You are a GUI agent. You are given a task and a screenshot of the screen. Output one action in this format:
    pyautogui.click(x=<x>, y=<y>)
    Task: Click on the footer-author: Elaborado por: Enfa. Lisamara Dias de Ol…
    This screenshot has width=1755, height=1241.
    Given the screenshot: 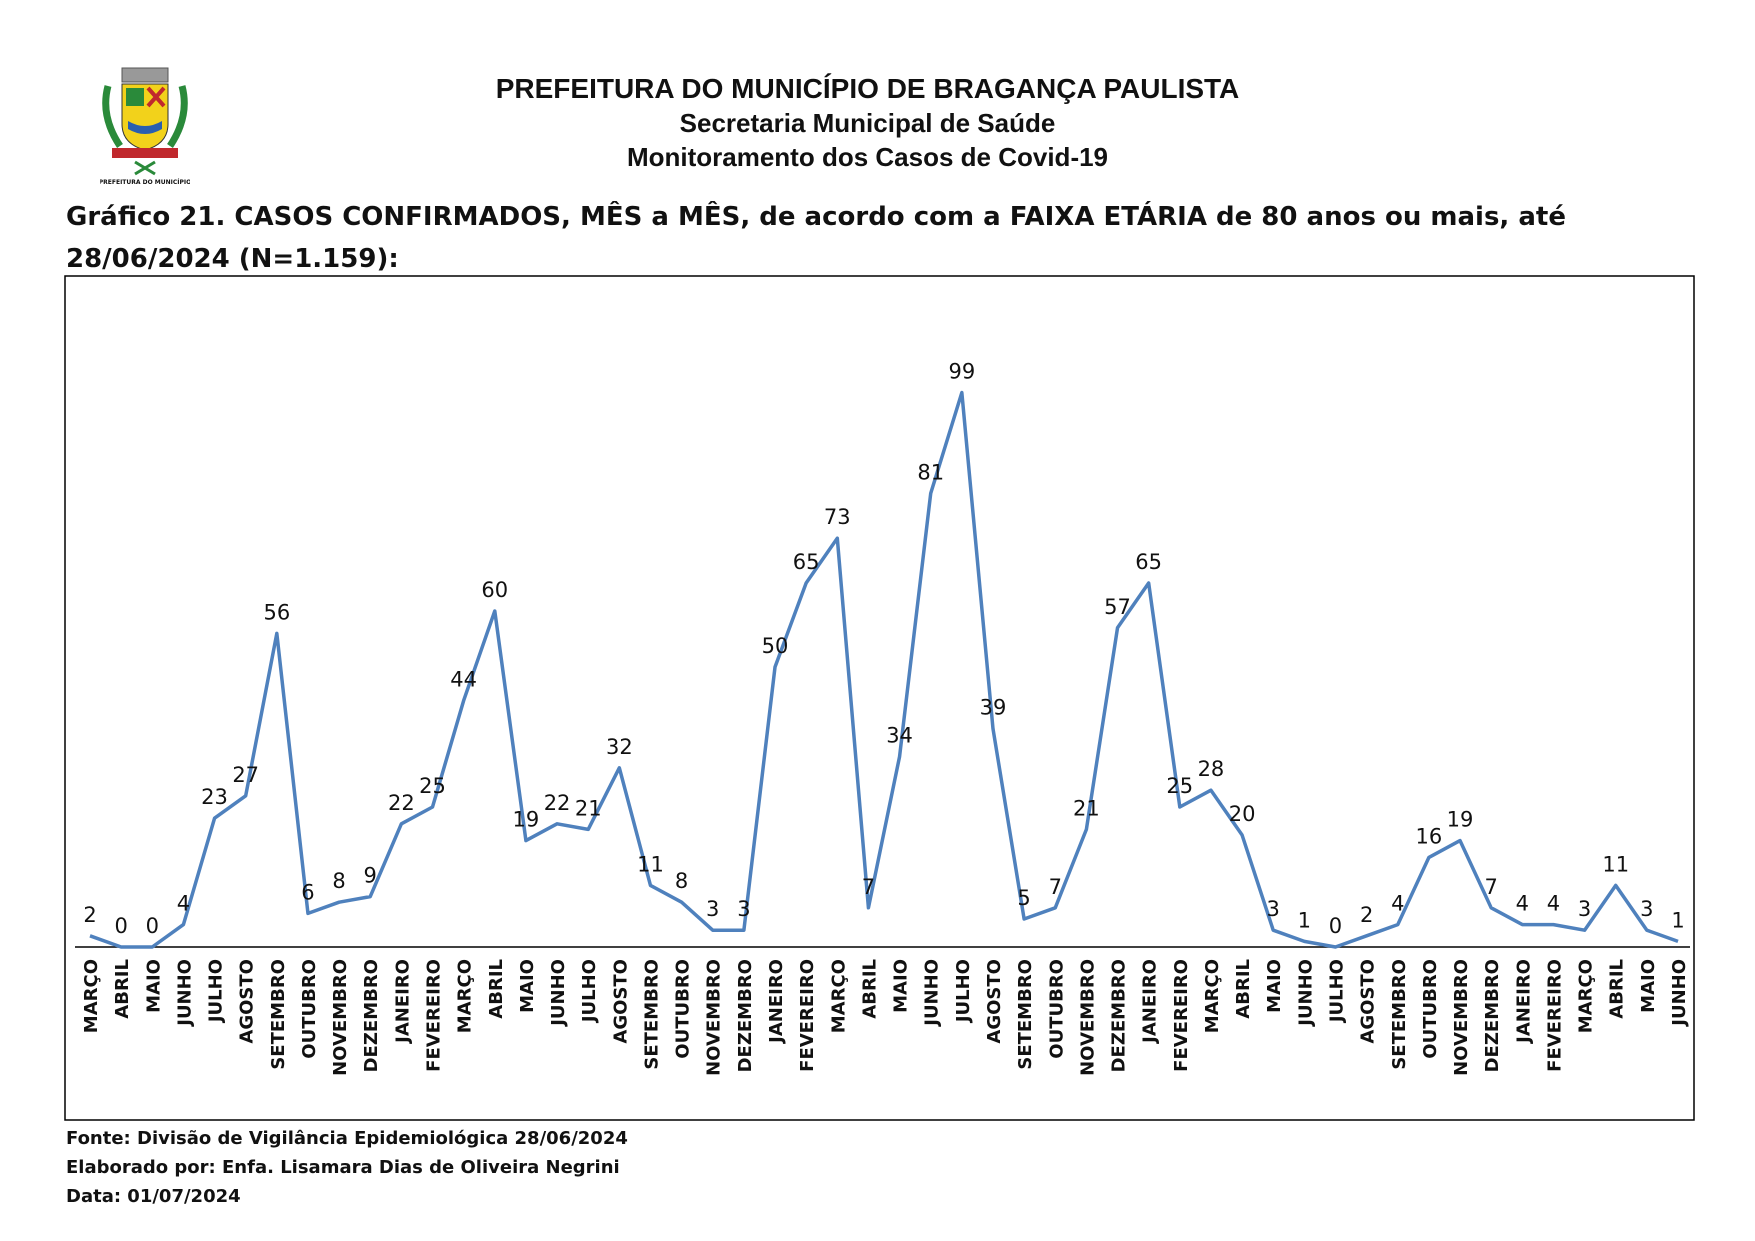 What is the action you would take?
    pyautogui.click(x=343, y=1167)
    